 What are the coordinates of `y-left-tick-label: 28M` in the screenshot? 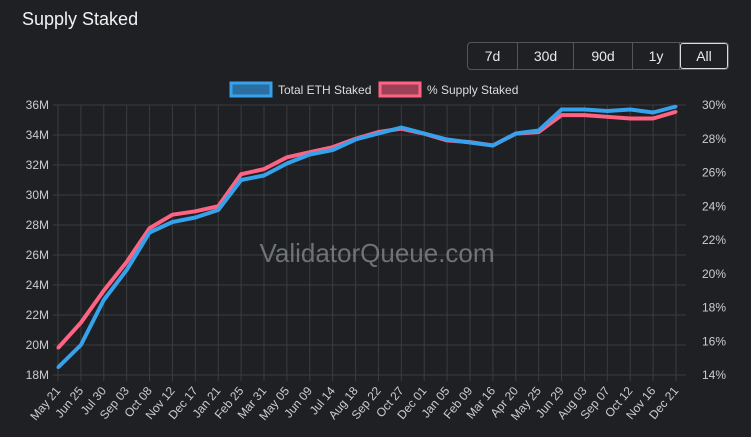 It's located at (37, 225).